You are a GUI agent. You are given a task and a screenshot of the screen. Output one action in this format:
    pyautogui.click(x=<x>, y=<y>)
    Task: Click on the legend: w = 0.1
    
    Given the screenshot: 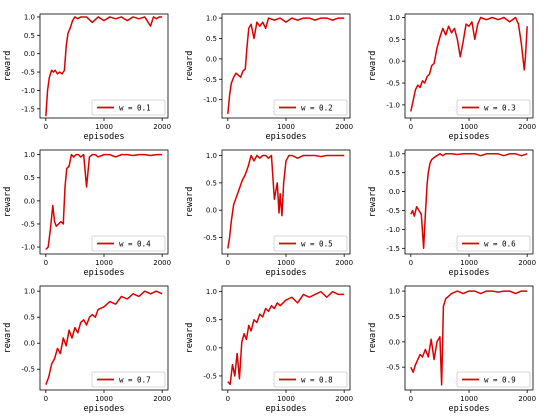 What is the action you would take?
    pyautogui.click(x=128, y=107)
    